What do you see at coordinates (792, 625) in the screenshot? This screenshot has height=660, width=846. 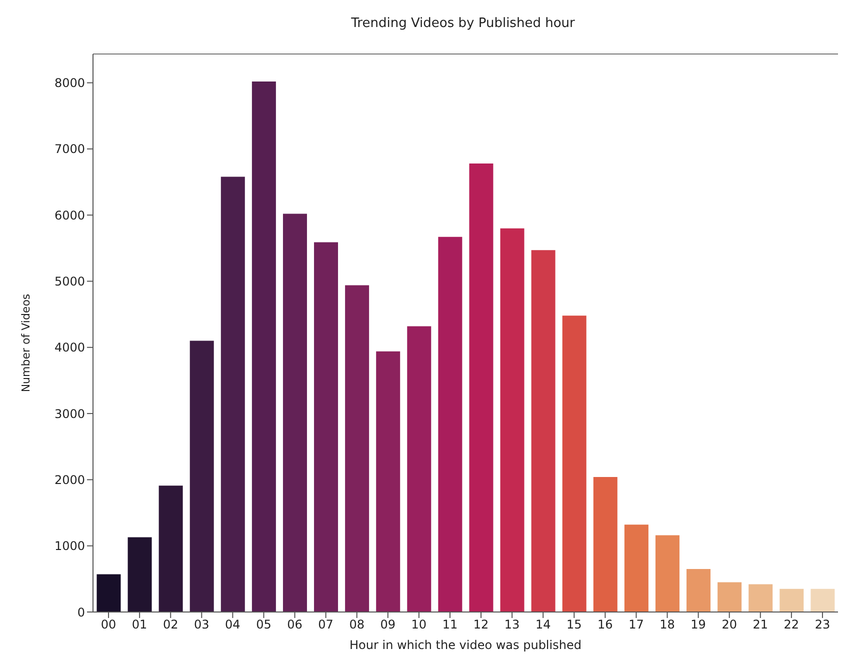 I see `x-tick-label: 22` at bounding box center [792, 625].